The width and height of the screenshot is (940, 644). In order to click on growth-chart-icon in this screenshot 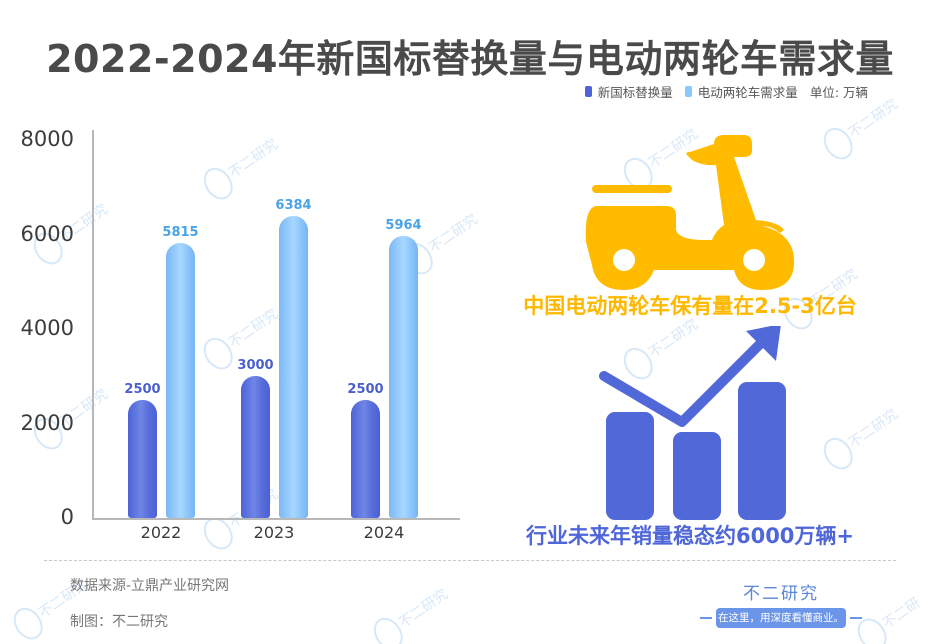, I will do `click(692, 423)`.